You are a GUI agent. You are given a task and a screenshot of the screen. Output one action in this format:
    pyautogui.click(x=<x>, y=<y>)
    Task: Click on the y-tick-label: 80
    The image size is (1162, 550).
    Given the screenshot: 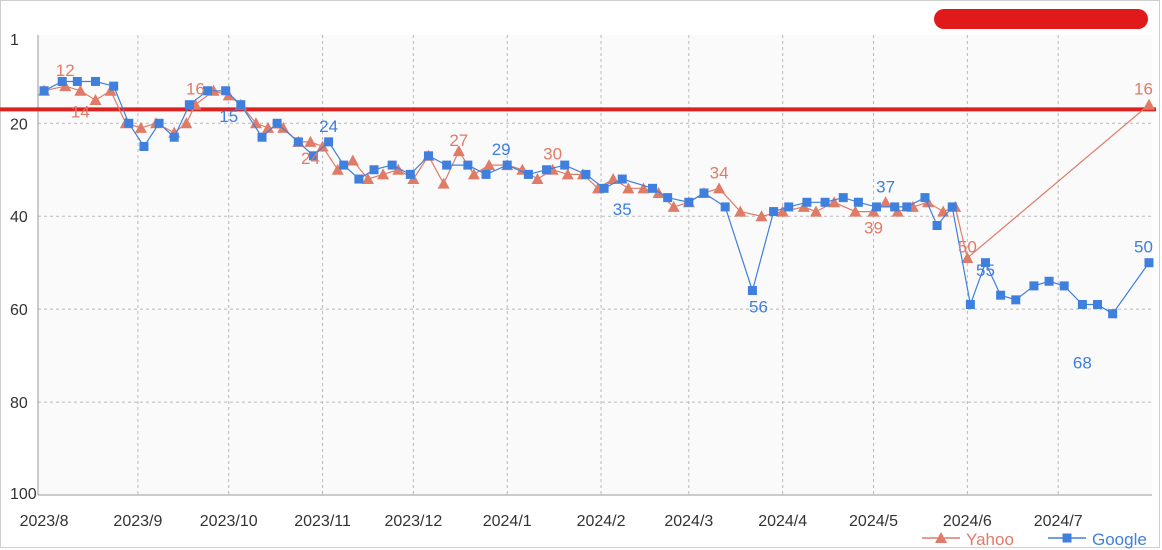 What is the action you would take?
    pyautogui.click(x=19, y=403)
    